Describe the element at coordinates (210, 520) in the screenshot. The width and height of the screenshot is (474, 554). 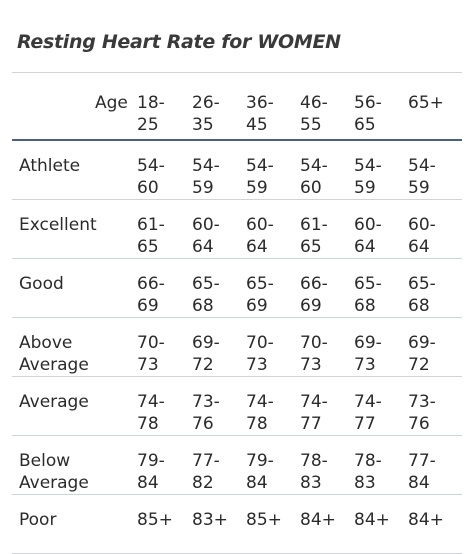
I see `table-cell: 83+` at that location.